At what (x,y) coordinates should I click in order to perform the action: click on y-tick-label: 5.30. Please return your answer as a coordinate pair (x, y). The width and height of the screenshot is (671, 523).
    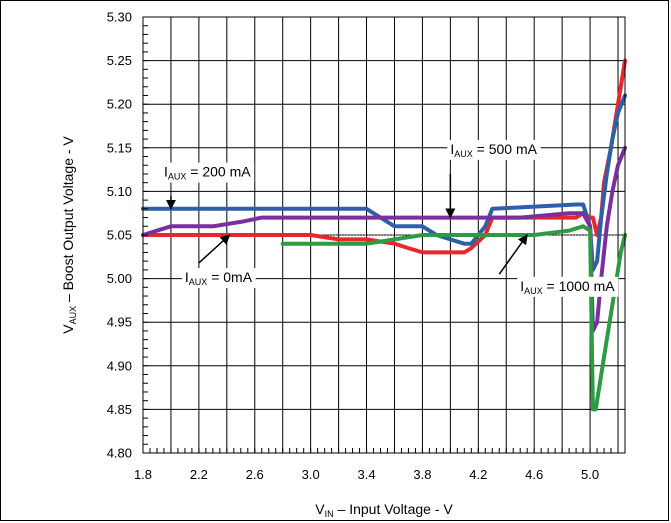
    Looking at the image, I should click on (119, 17).